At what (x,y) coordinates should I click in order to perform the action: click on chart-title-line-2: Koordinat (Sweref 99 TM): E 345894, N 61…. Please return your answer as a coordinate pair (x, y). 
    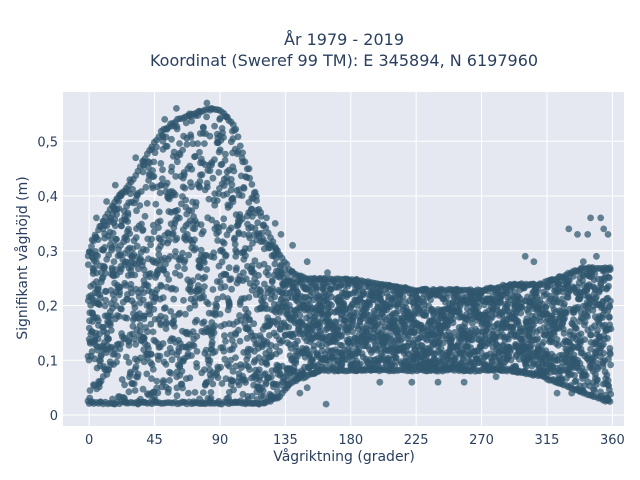
    Looking at the image, I should click on (344, 60).